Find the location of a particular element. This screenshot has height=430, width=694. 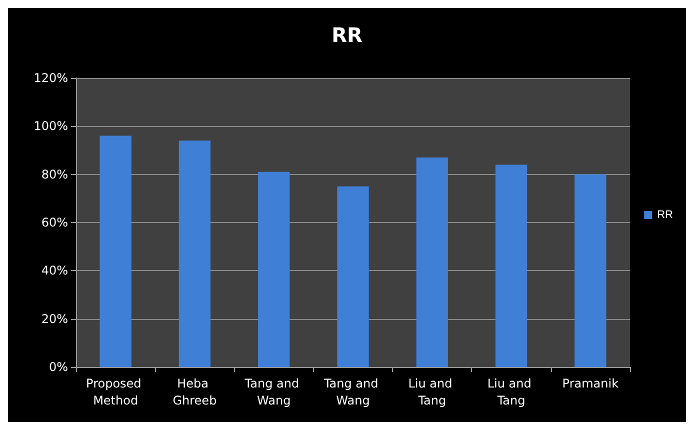

x-tick-label: Proposed Method is located at coordinates (116, 392).